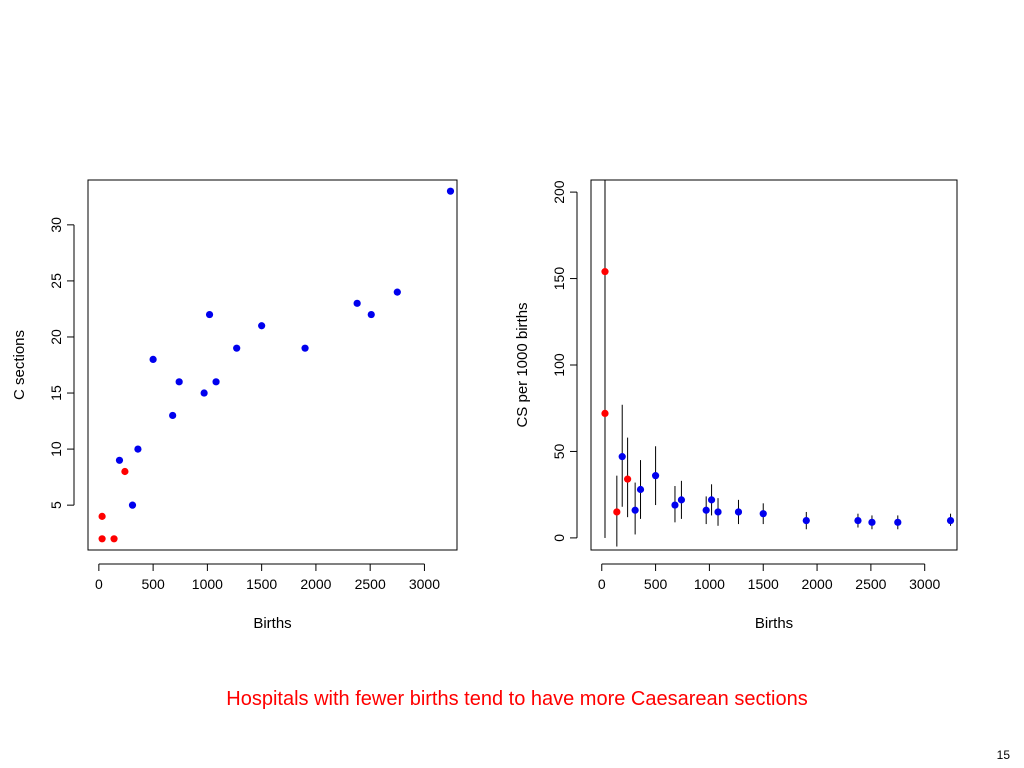  What do you see at coordinates (559, 538) in the screenshot?
I see `y-tick-label: 0` at bounding box center [559, 538].